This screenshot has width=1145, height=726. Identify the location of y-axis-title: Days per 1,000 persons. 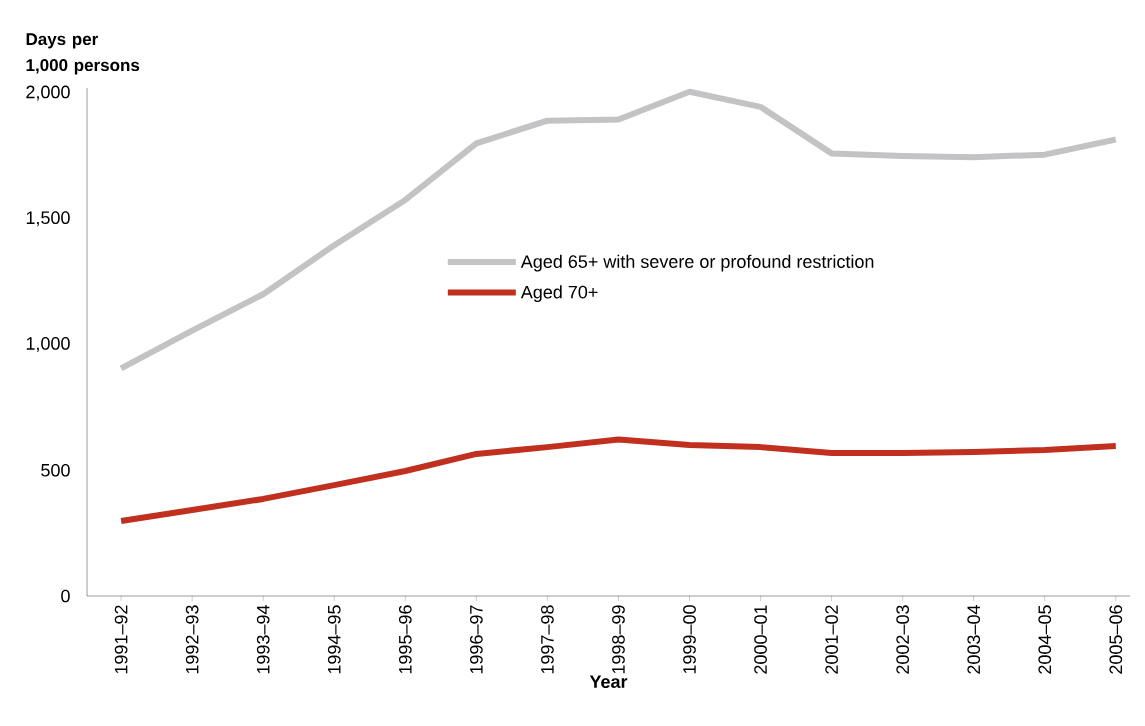
(83, 54).